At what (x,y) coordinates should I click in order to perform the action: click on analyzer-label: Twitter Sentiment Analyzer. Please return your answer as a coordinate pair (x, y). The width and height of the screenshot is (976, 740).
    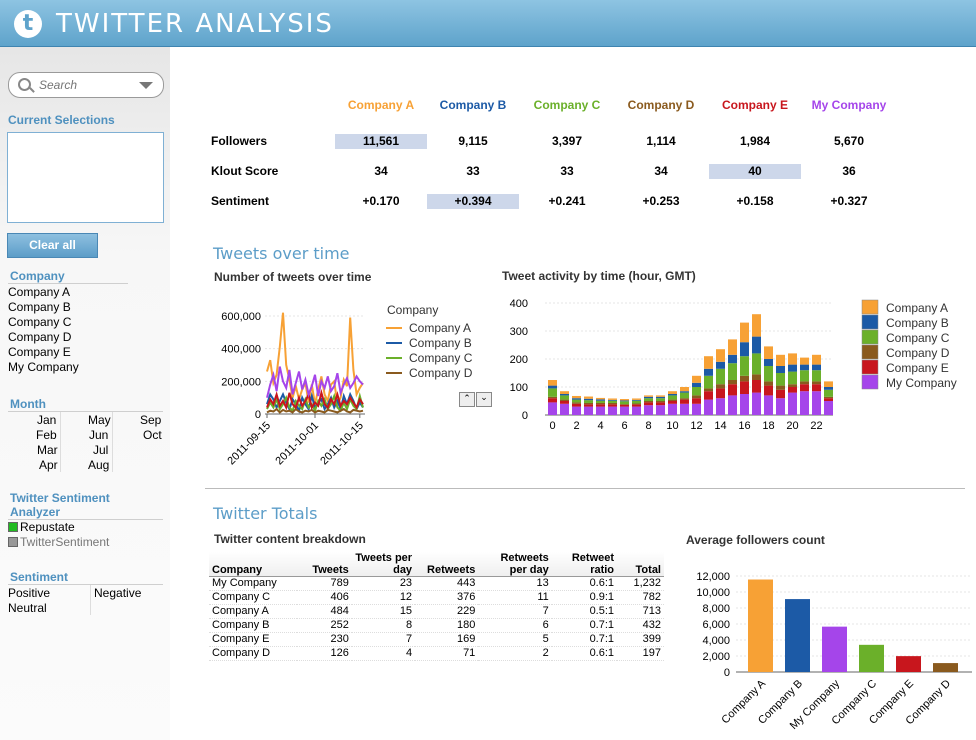
    Looking at the image, I should click on (60, 505).